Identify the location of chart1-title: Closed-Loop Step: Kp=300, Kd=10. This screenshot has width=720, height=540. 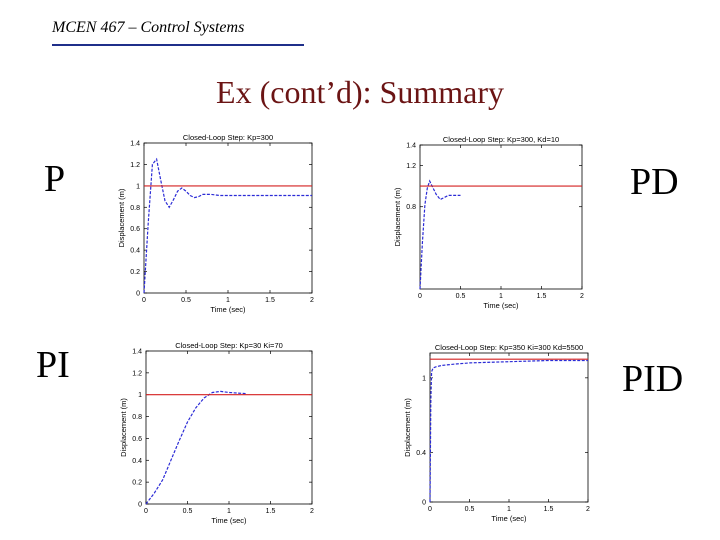
(501, 139).